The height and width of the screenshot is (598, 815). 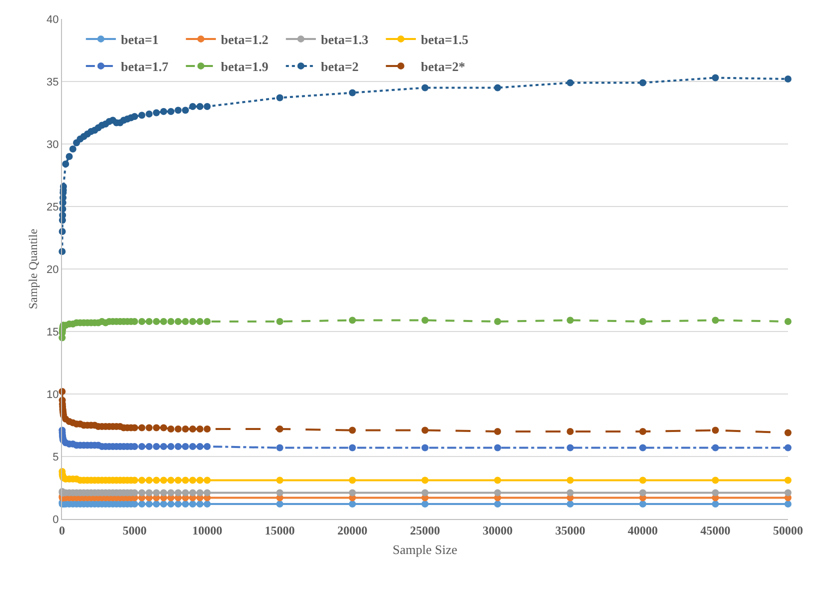 What do you see at coordinates (33, 269) in the screenshot?
I see `y-axis-title: Sample Quantile` at bounding box center [33, 269].